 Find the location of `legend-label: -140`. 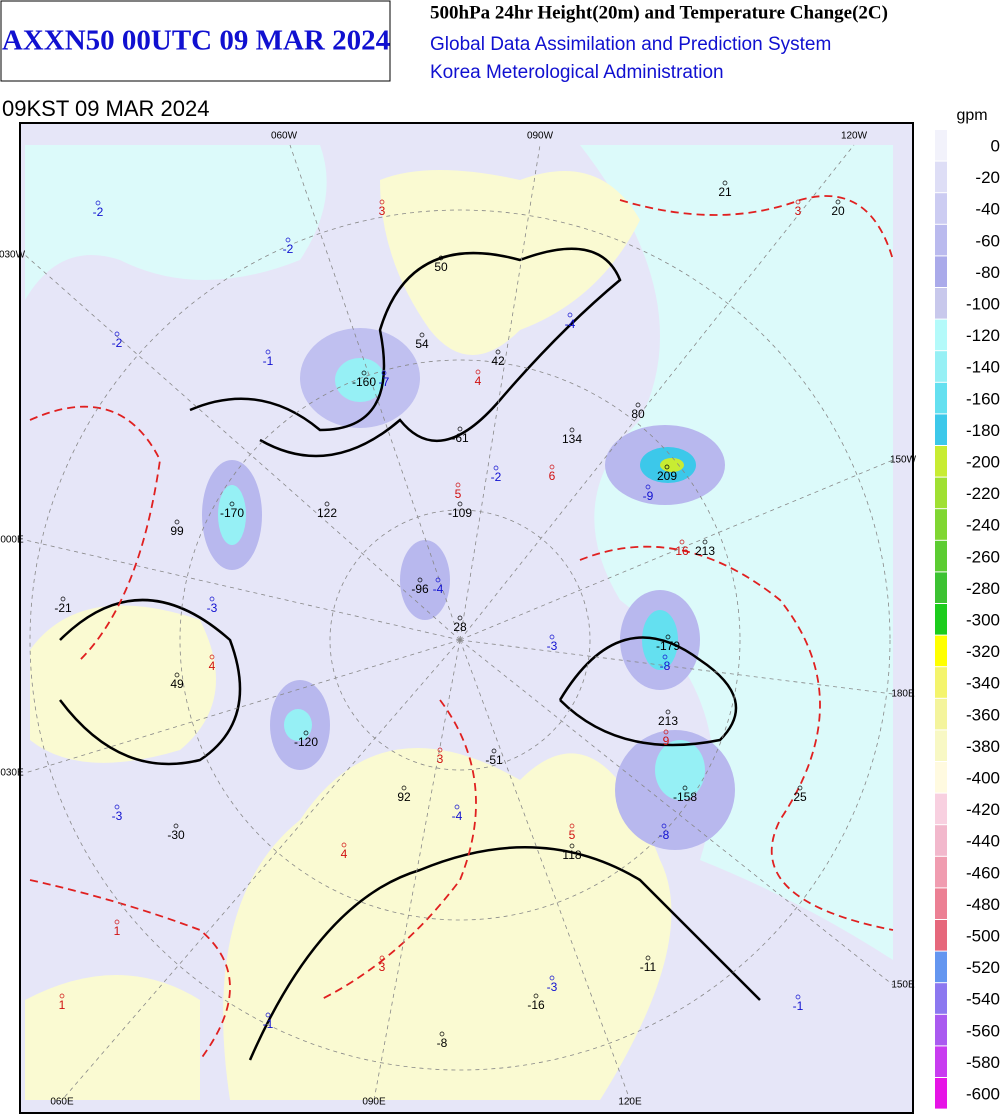

legend-label: -140 is located at coordinates (983, 367).